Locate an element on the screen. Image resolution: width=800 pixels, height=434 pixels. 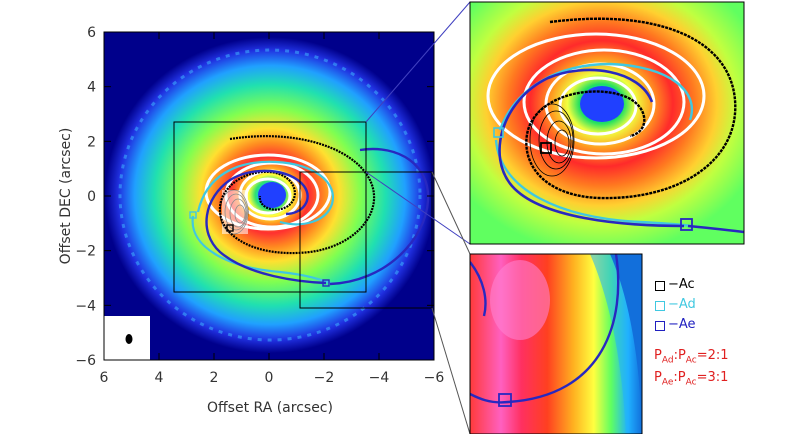
marker-ad is located at coordinates (193, 215).